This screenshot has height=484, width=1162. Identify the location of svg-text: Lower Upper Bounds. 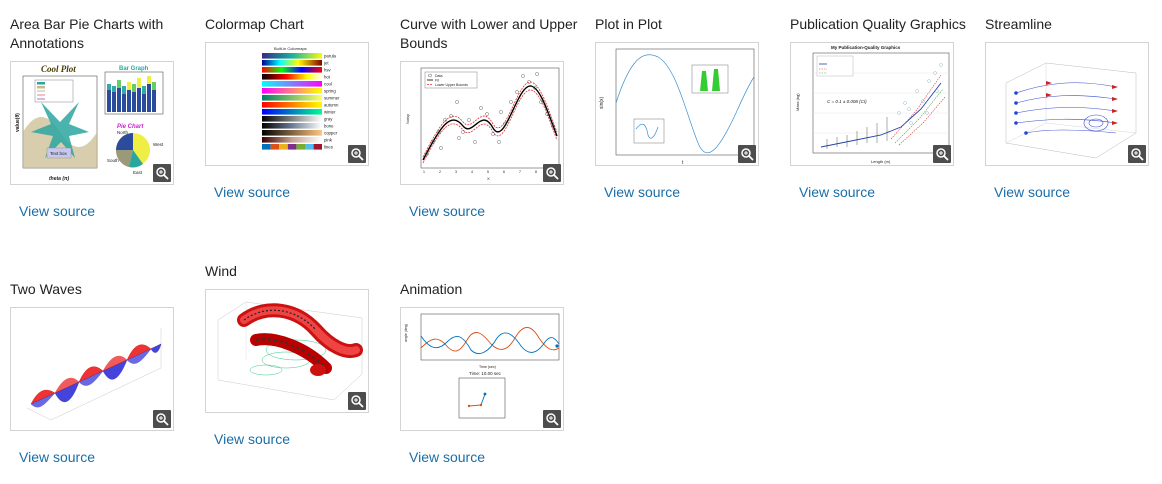
(451, 85).